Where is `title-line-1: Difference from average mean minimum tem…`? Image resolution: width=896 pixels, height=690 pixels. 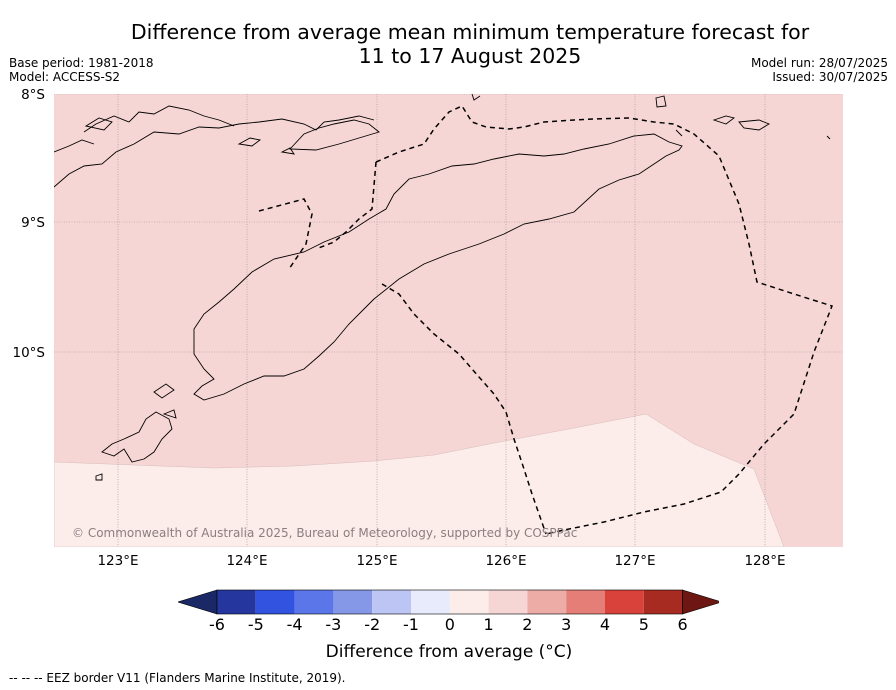 title-line-1: Difference from average mean minimum tem… is located at coordinates (470, 32).